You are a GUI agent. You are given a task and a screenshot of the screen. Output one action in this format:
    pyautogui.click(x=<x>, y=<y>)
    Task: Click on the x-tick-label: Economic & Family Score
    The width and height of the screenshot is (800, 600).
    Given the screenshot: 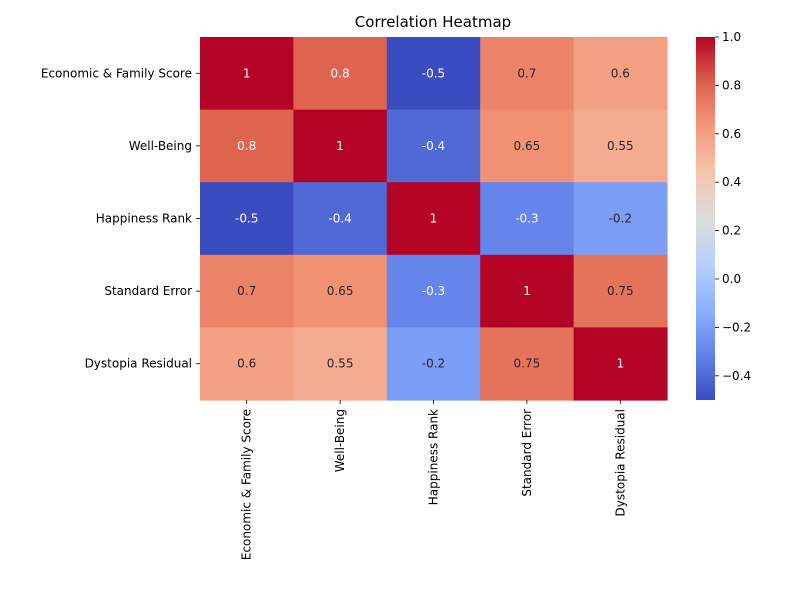 What is the action you would take?
    pyautogui.click(x=247, y=484)
    